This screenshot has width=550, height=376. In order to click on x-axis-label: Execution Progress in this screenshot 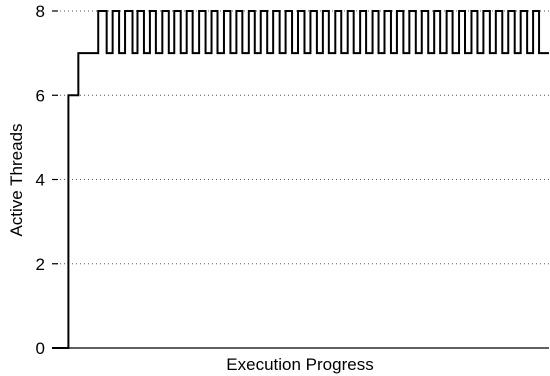, I will do `click(299, 364)`.